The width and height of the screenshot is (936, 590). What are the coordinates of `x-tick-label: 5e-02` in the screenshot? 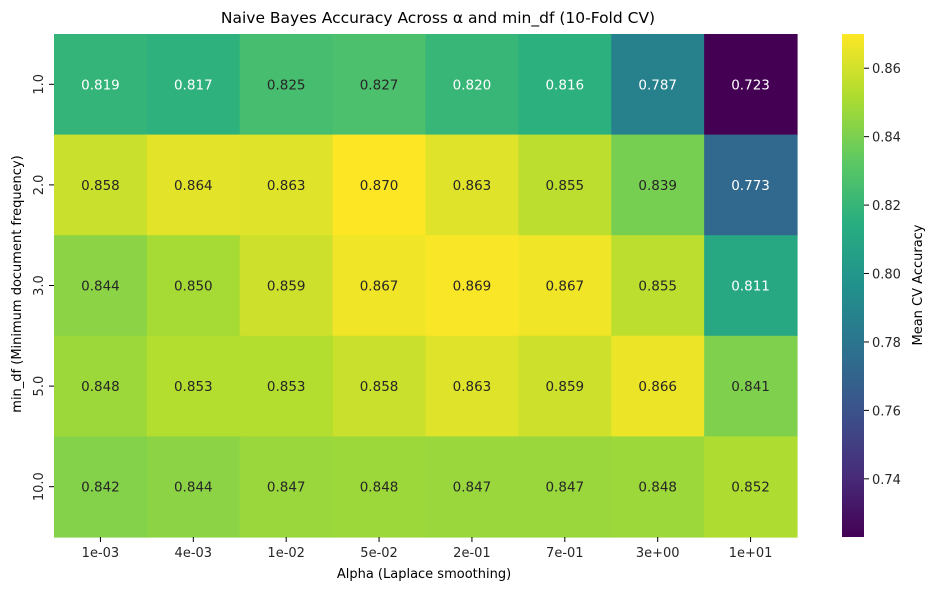 It's located at (379, 553).